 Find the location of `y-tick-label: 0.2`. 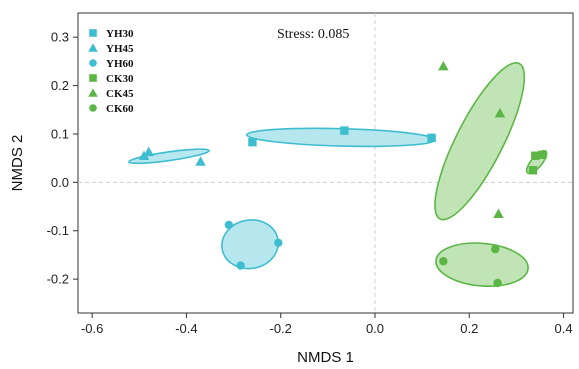

y-tick-label: 0.2 is located at coordinates (60, 85).